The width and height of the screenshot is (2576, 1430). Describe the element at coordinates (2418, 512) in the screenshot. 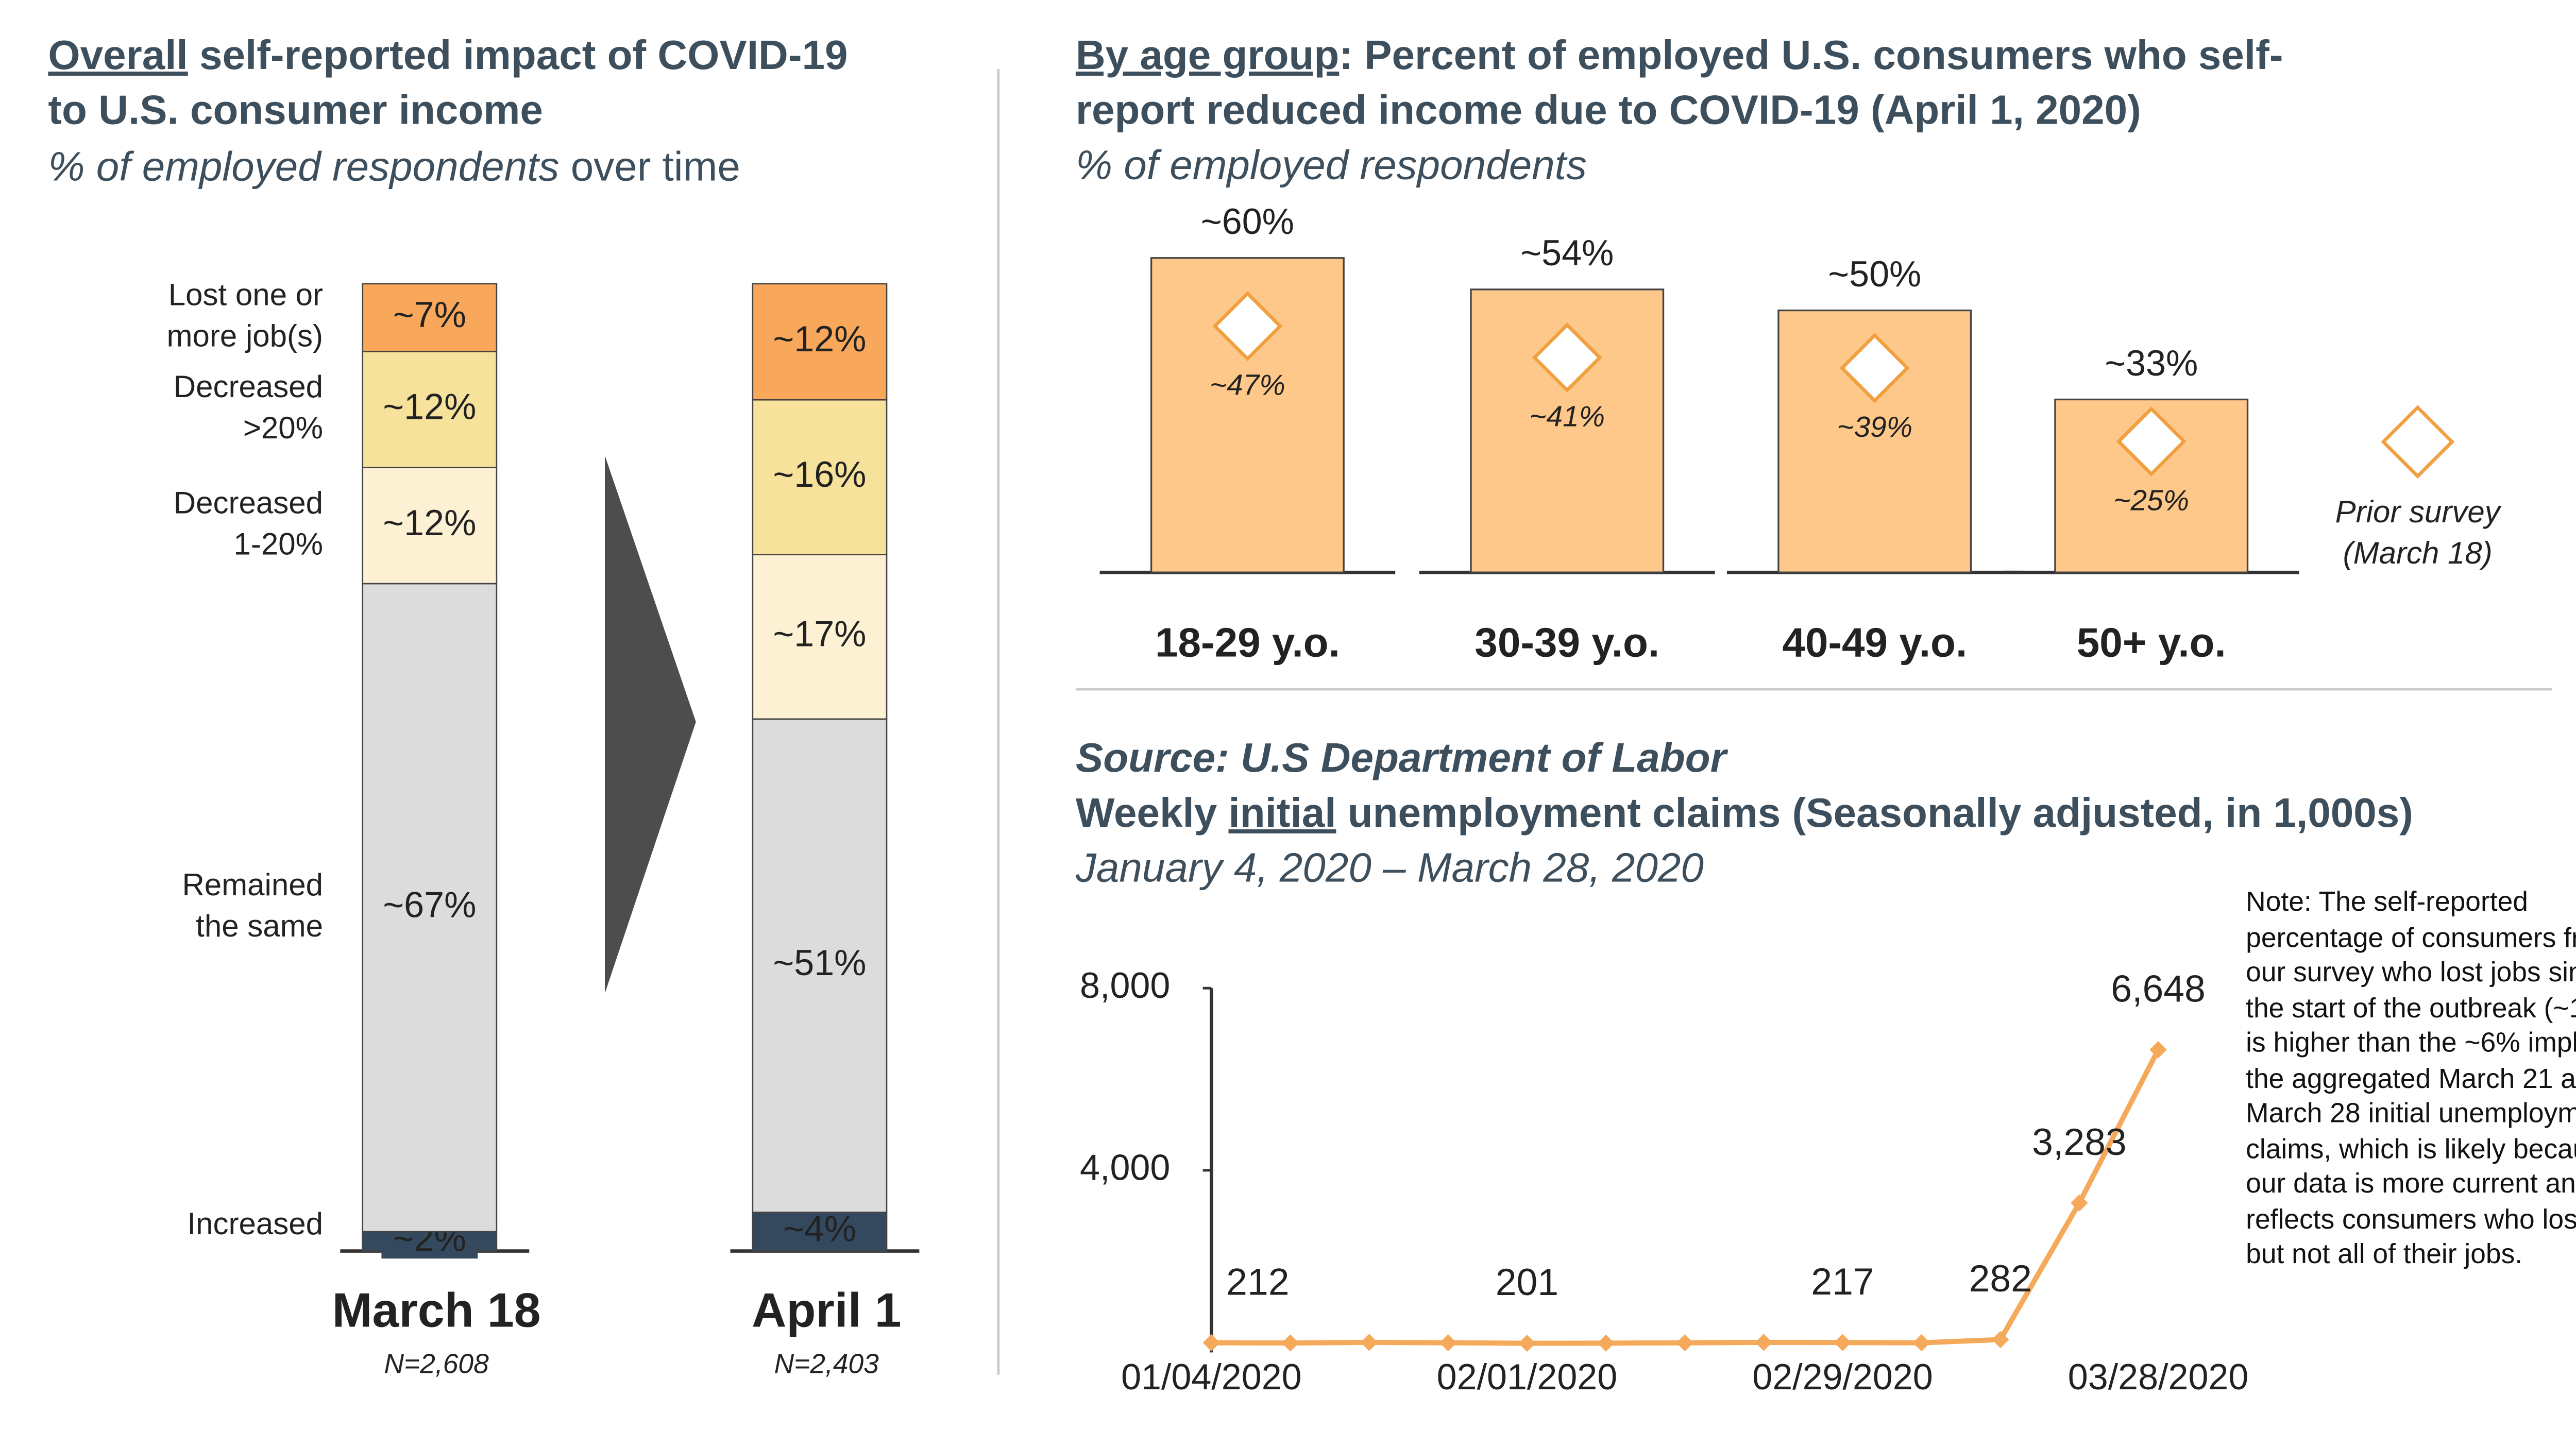

I see `text-line: Prior survey` at that location.